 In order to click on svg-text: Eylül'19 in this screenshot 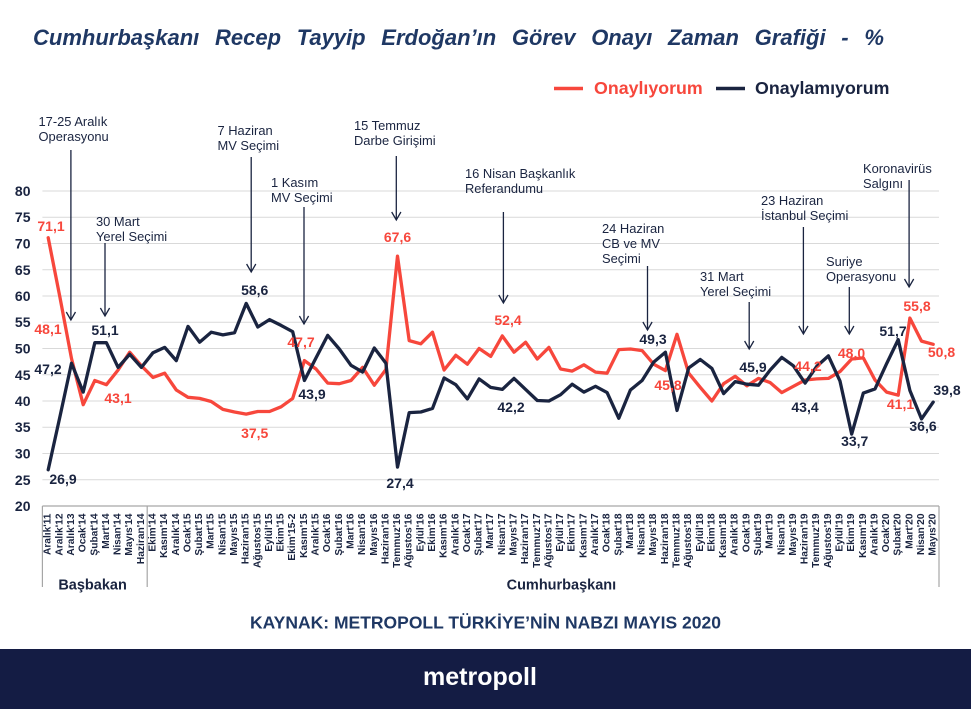, I will do `click(840, 532)`.